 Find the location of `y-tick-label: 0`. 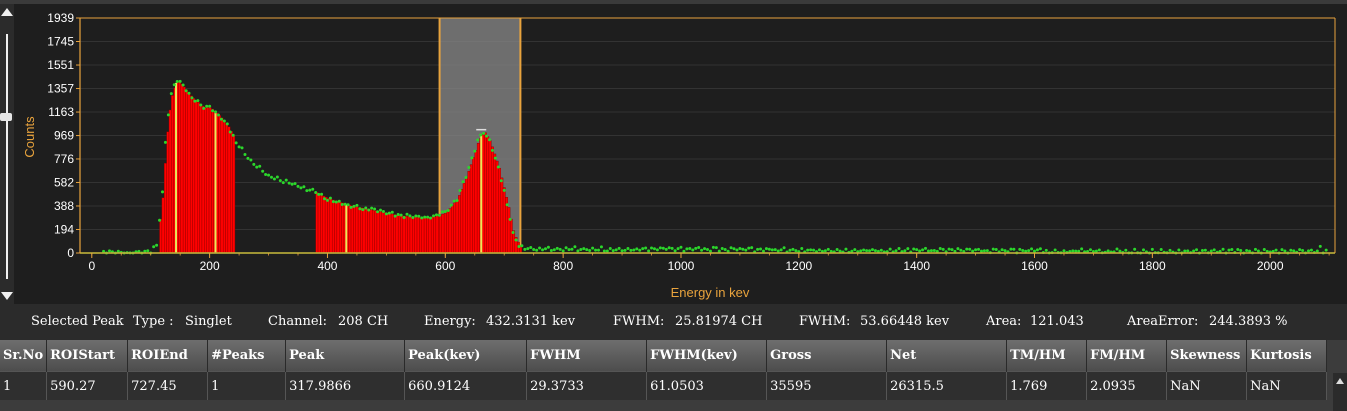

y-tick-label: 0 is located at coordinates (70, 253).